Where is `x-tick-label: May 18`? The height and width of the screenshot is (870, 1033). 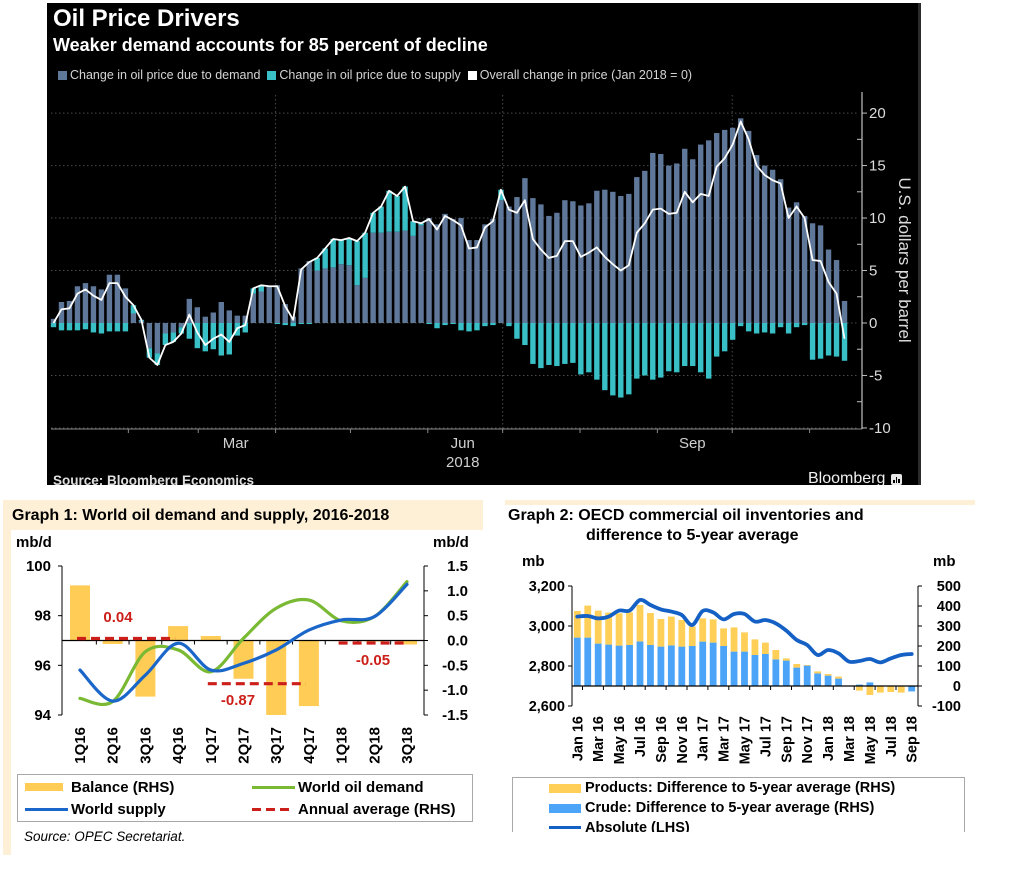 x-tick-label: May 18 is located at coordinates (871, 740).